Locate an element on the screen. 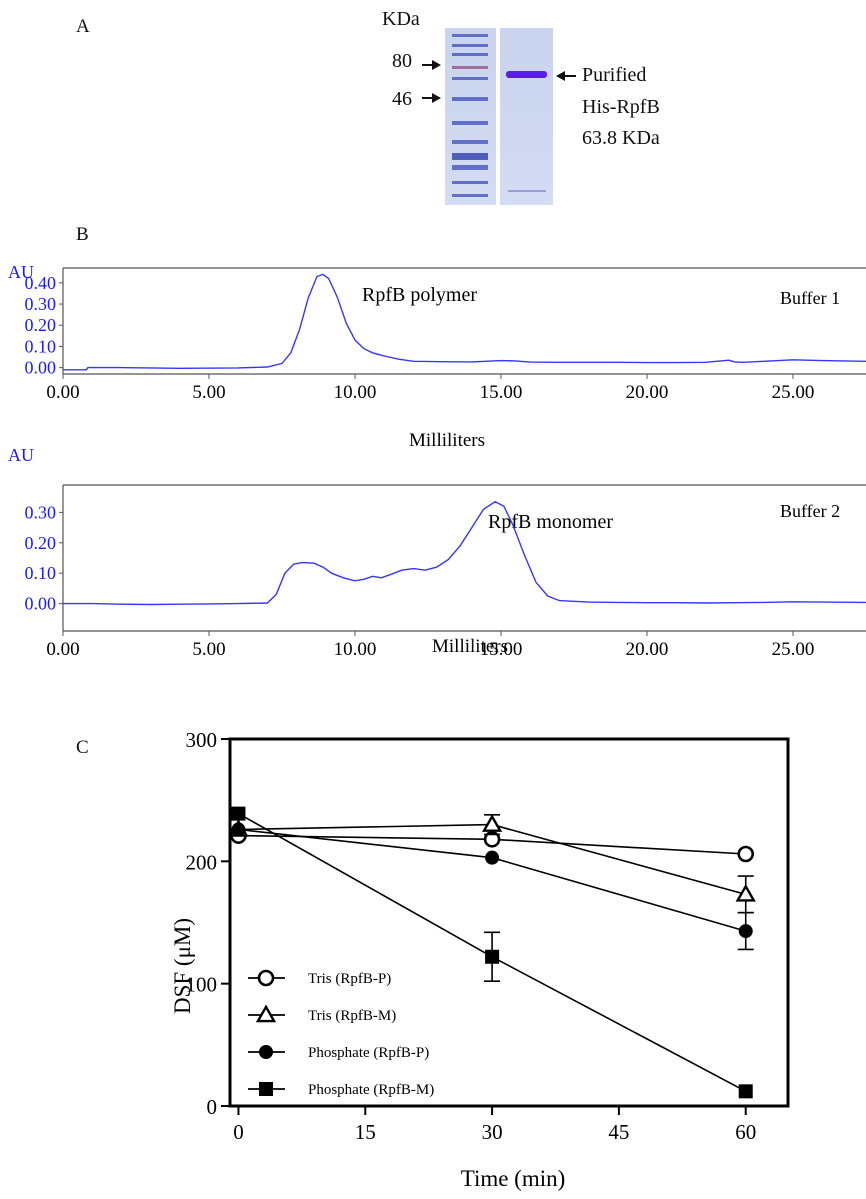  chrom2-x-tick-label: 0.00 is located at coordinates (62, 648).